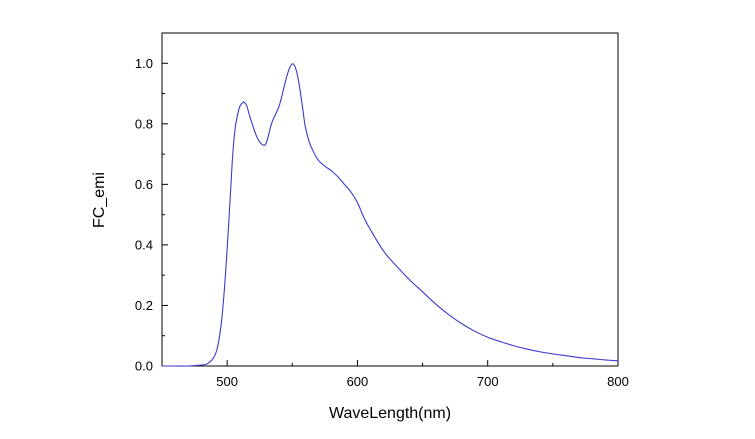 This screenshot has height=439, width=755. I want to click on x-tick-label: 500, so click(227, 381).